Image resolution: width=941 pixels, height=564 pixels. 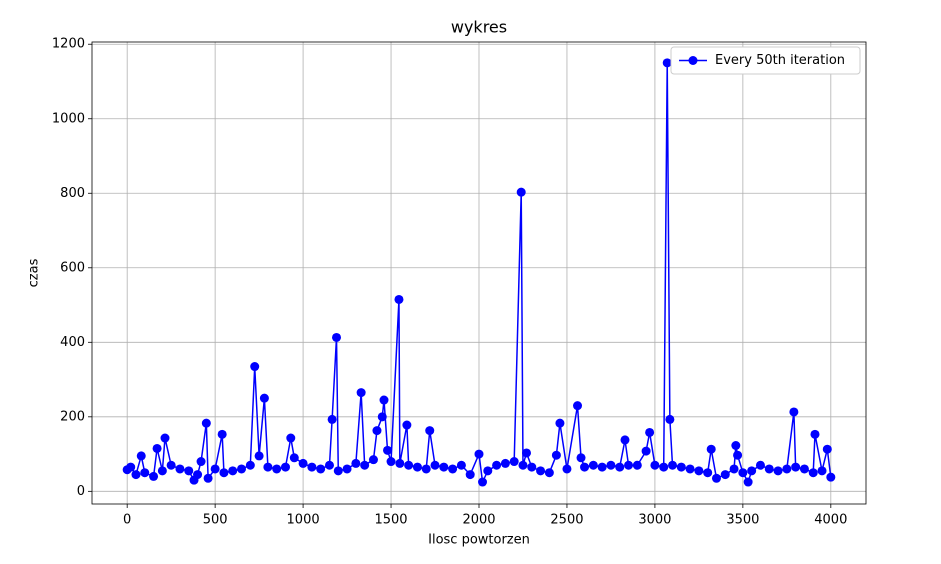 What do you see at coordinates (830, 520) in the screenshot?
I see `x-tick-label: 4000` at bounding box center [830, 520].